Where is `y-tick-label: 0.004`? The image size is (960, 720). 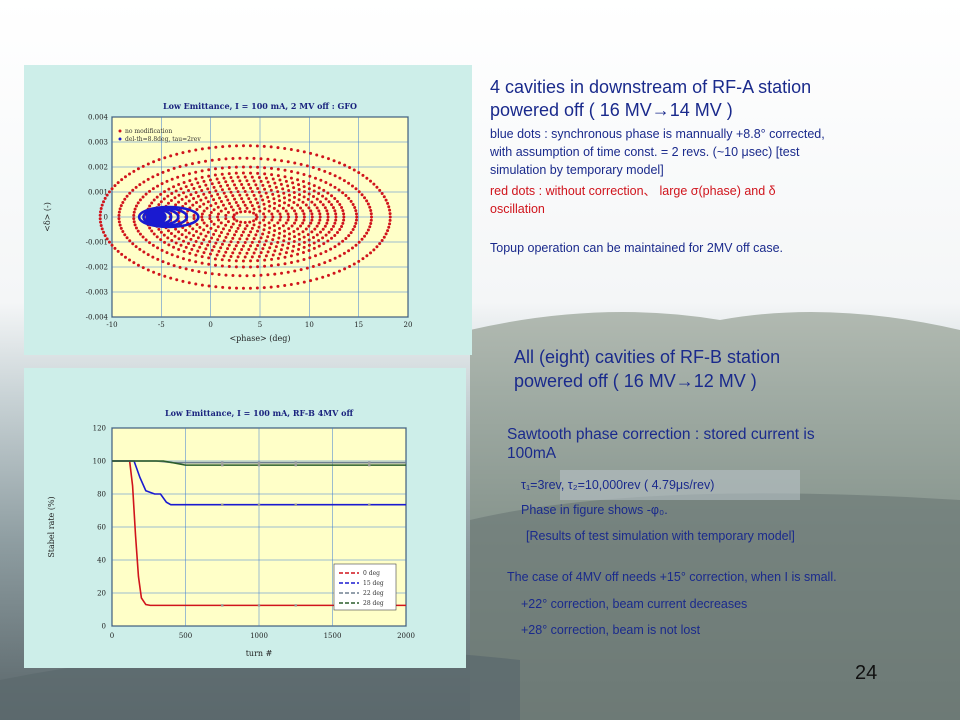
y-tick-label: 0.004 is located at coordinates (98, 118).